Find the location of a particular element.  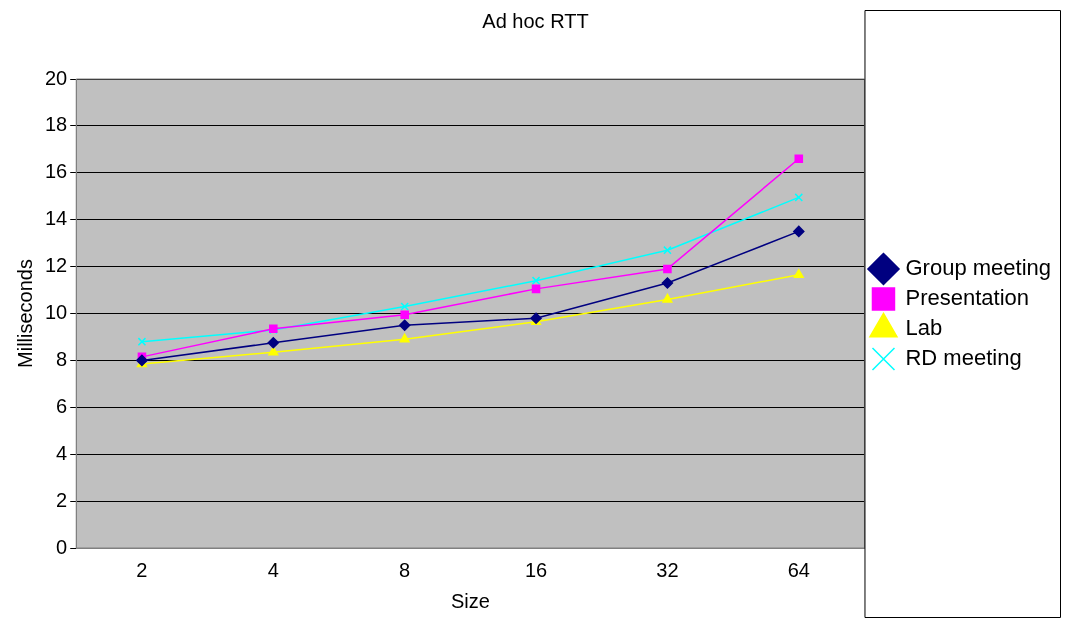

y-axis-title: Milliseconds is located at coordinates (24, 313).